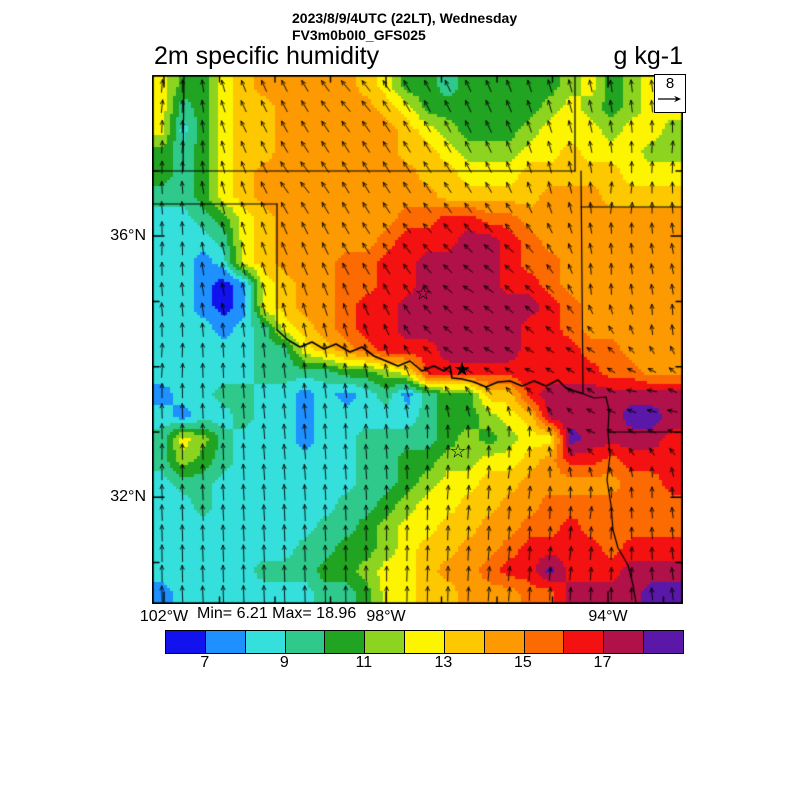  Describe the element at coordinates (423, 664) in the screenshot. I see `colorbar-tick-labels: 7 9 11 13 15 17` at that location.